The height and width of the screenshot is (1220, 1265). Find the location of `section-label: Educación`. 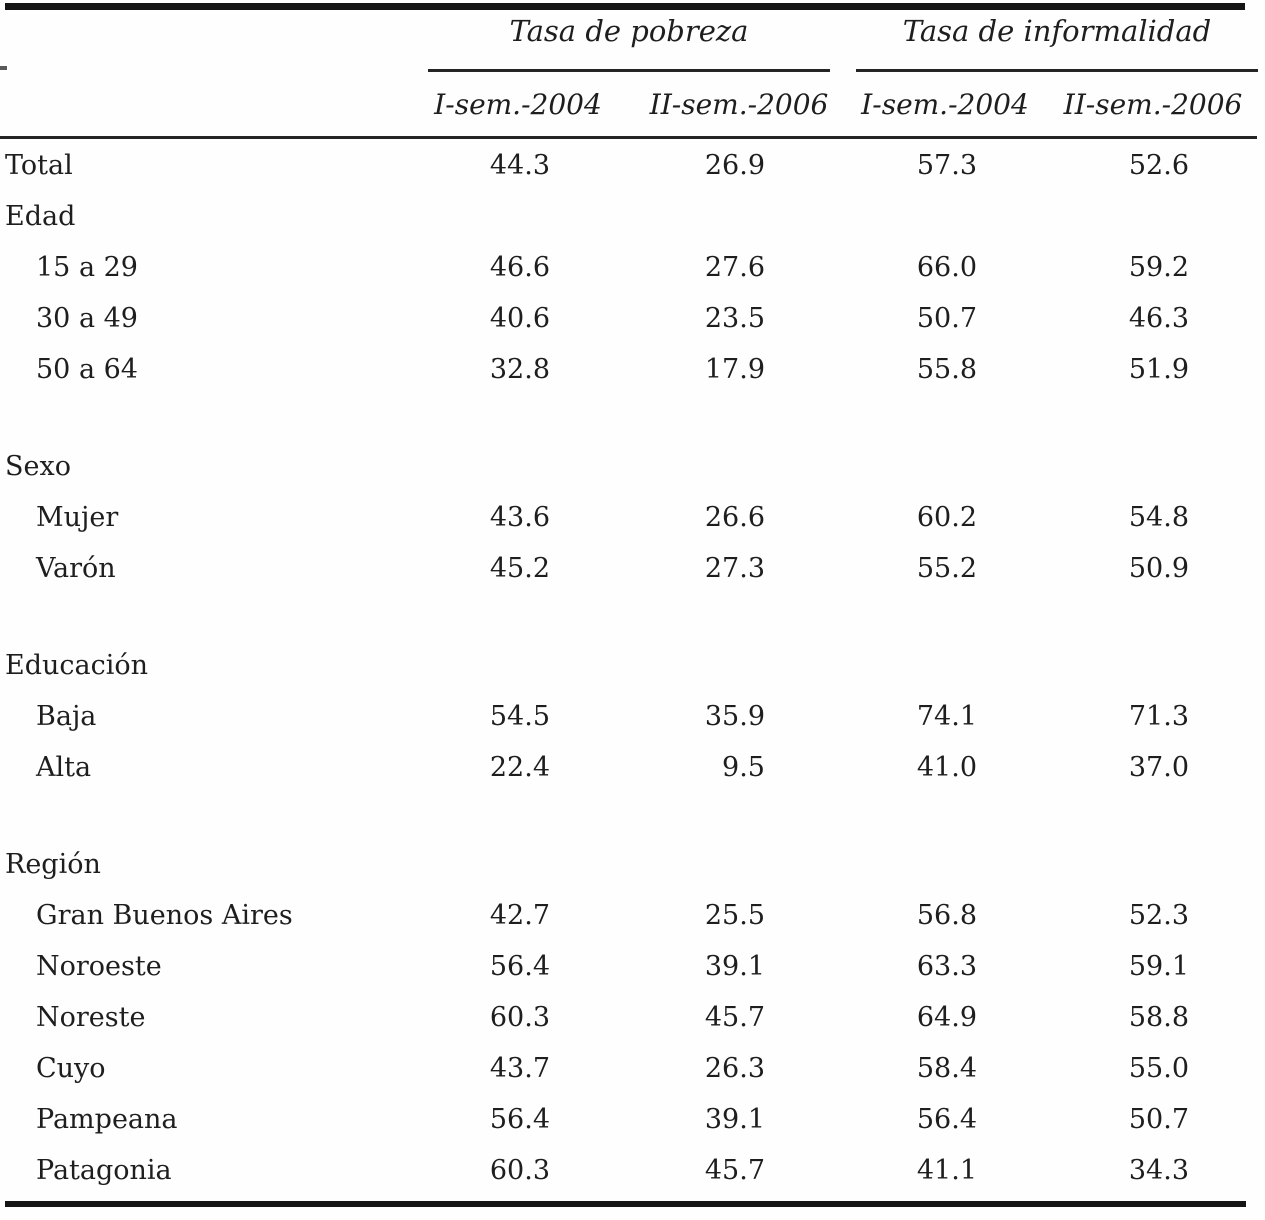

section-label: Educación is located at coordinates (77, 665).